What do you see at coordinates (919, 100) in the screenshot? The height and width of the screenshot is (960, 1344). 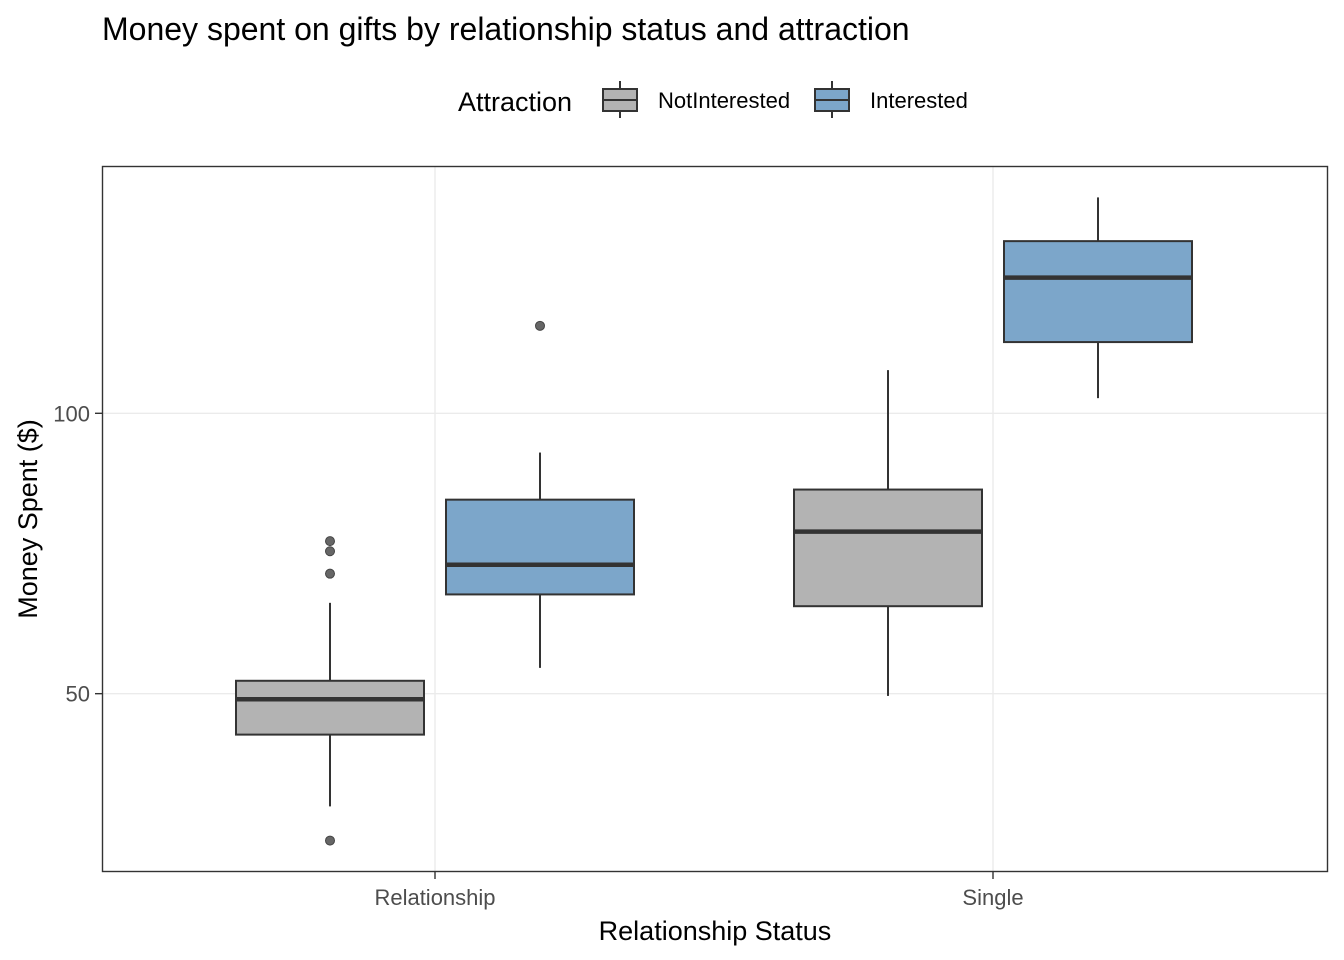 I see `legend-label: Interested` at bounding box center [919, 100].